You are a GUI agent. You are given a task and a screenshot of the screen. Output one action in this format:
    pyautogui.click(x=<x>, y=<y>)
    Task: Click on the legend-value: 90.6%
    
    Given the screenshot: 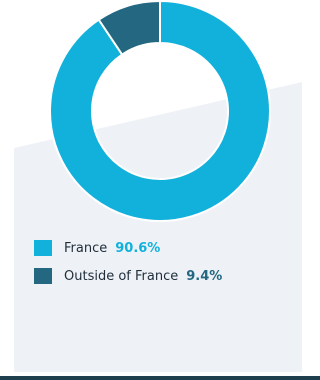 What is the action you would take?
    pyautogui.click(x=137, y=248)
    